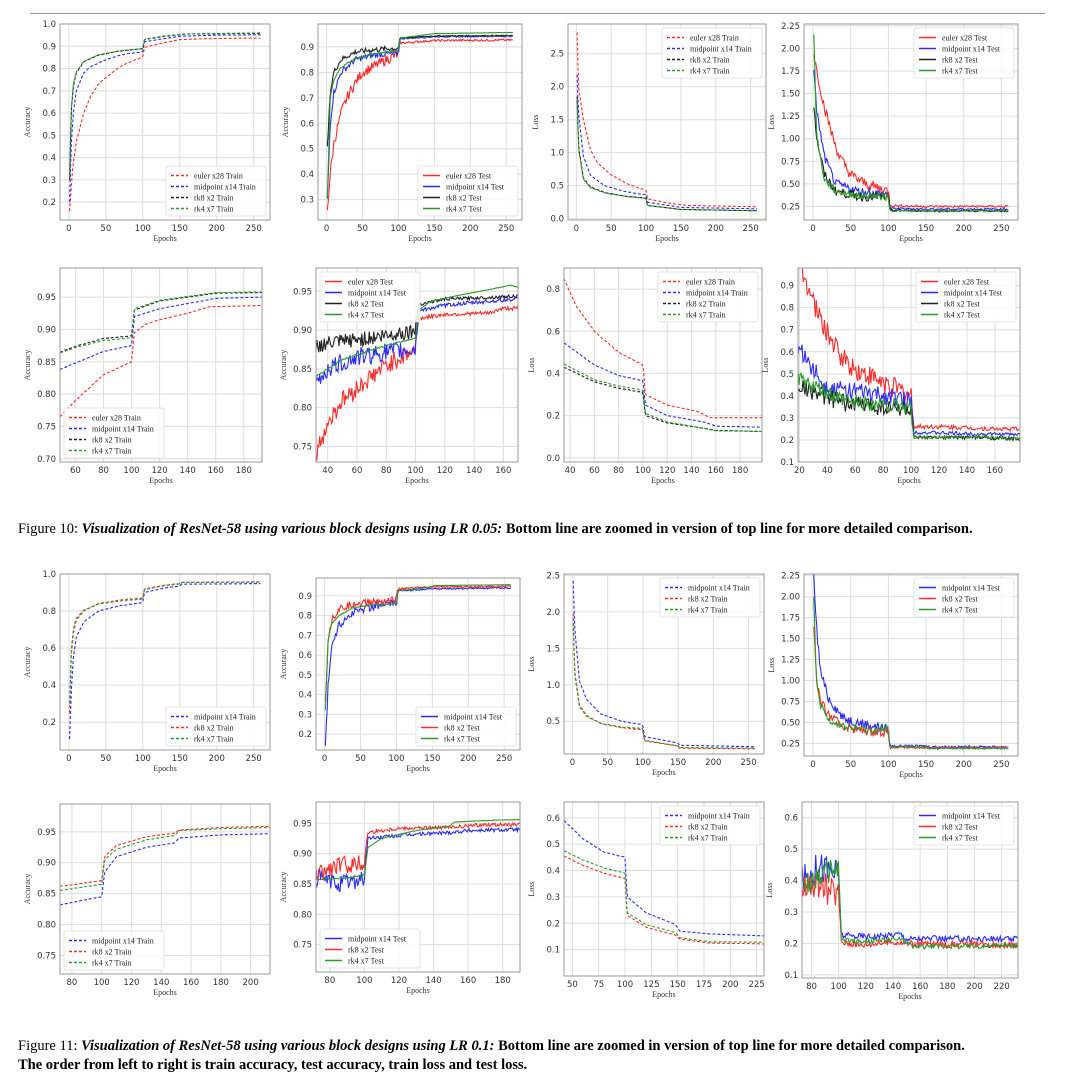 This screenshot has height=1081, width=1080. I want to click on y-tick-label: 2.5, so click(553, 576).